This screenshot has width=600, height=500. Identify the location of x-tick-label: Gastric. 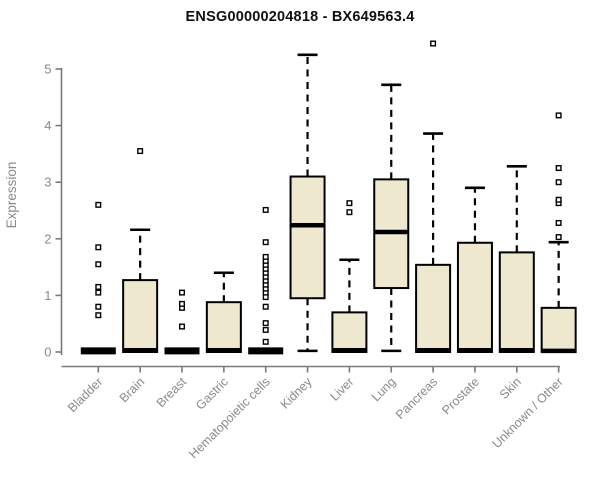
(212, 394).